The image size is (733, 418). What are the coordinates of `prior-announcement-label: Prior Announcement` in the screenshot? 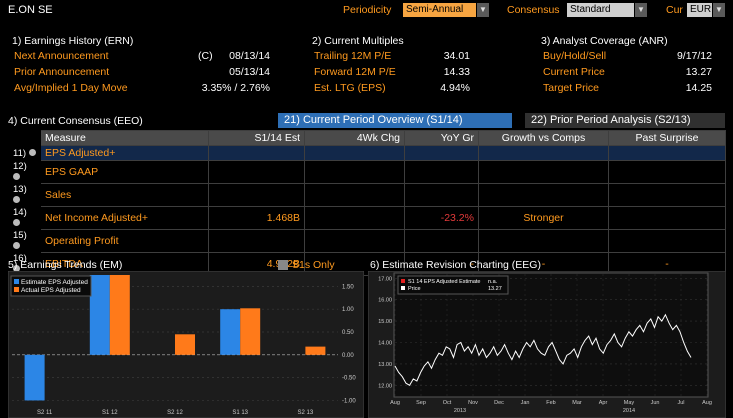 It's located at (62, 72).